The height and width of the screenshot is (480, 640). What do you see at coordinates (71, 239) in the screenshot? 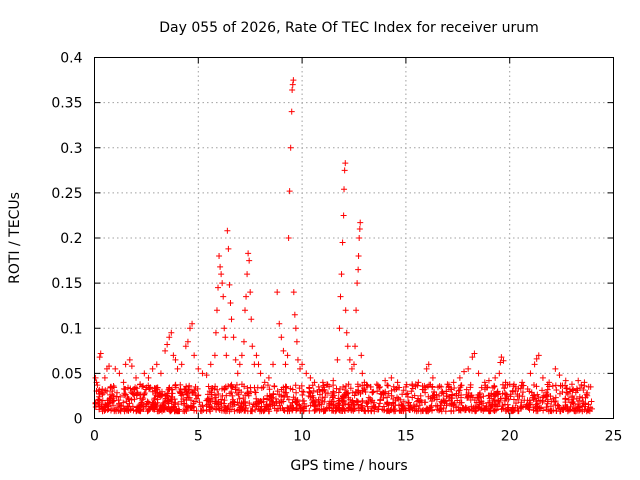
I see `y-tick-label: 0.2` at bounding box center [71, 239].